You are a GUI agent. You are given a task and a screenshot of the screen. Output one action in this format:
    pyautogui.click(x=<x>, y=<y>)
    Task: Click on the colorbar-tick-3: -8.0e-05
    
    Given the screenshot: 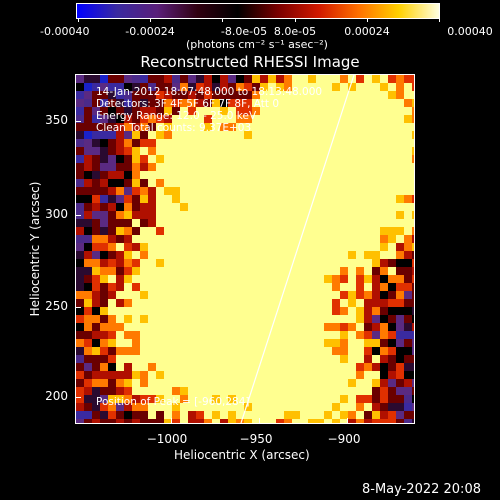 What is the action you would take?
    pyautogui.click(x=244, y=31)
    